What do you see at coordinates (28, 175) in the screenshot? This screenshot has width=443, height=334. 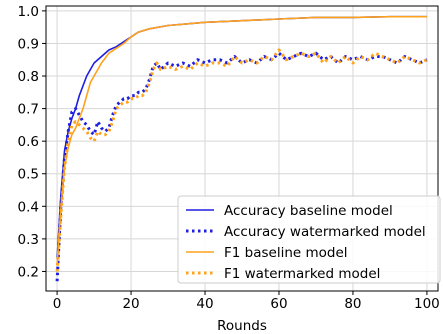 I see `y-tick-label: 0.5` at bounding box center [28, 175].